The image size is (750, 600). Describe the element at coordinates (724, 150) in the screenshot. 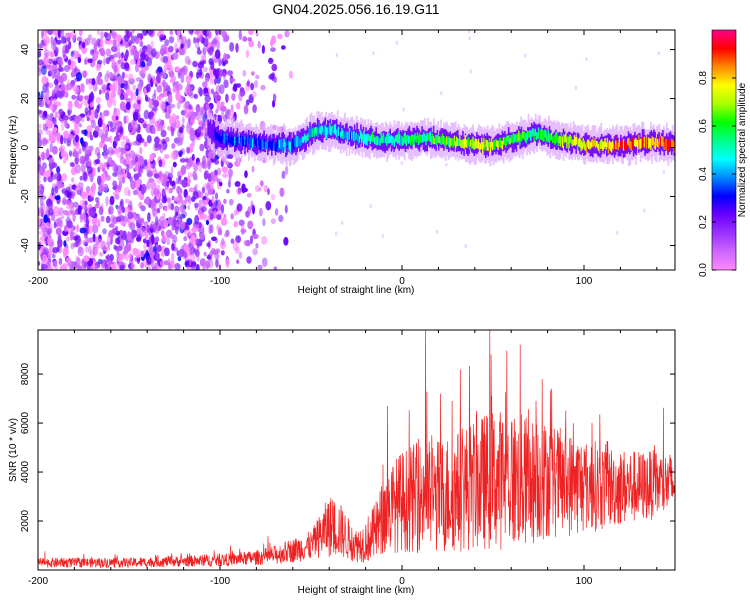

I see `colorbar-gradient` at that location.